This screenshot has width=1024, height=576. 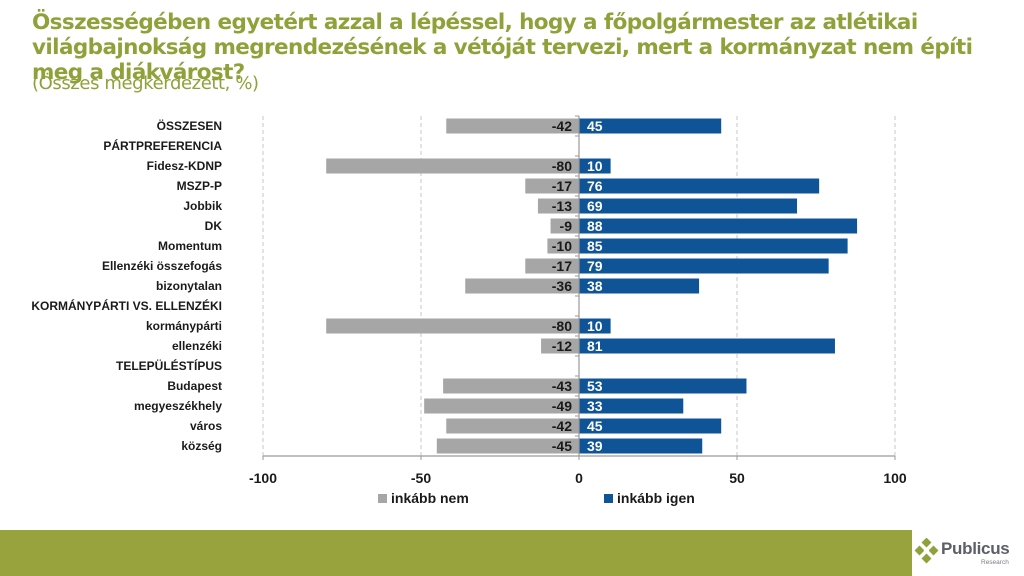 I want to click on category-label: megyeszékhely, so click(x=178, y=406).